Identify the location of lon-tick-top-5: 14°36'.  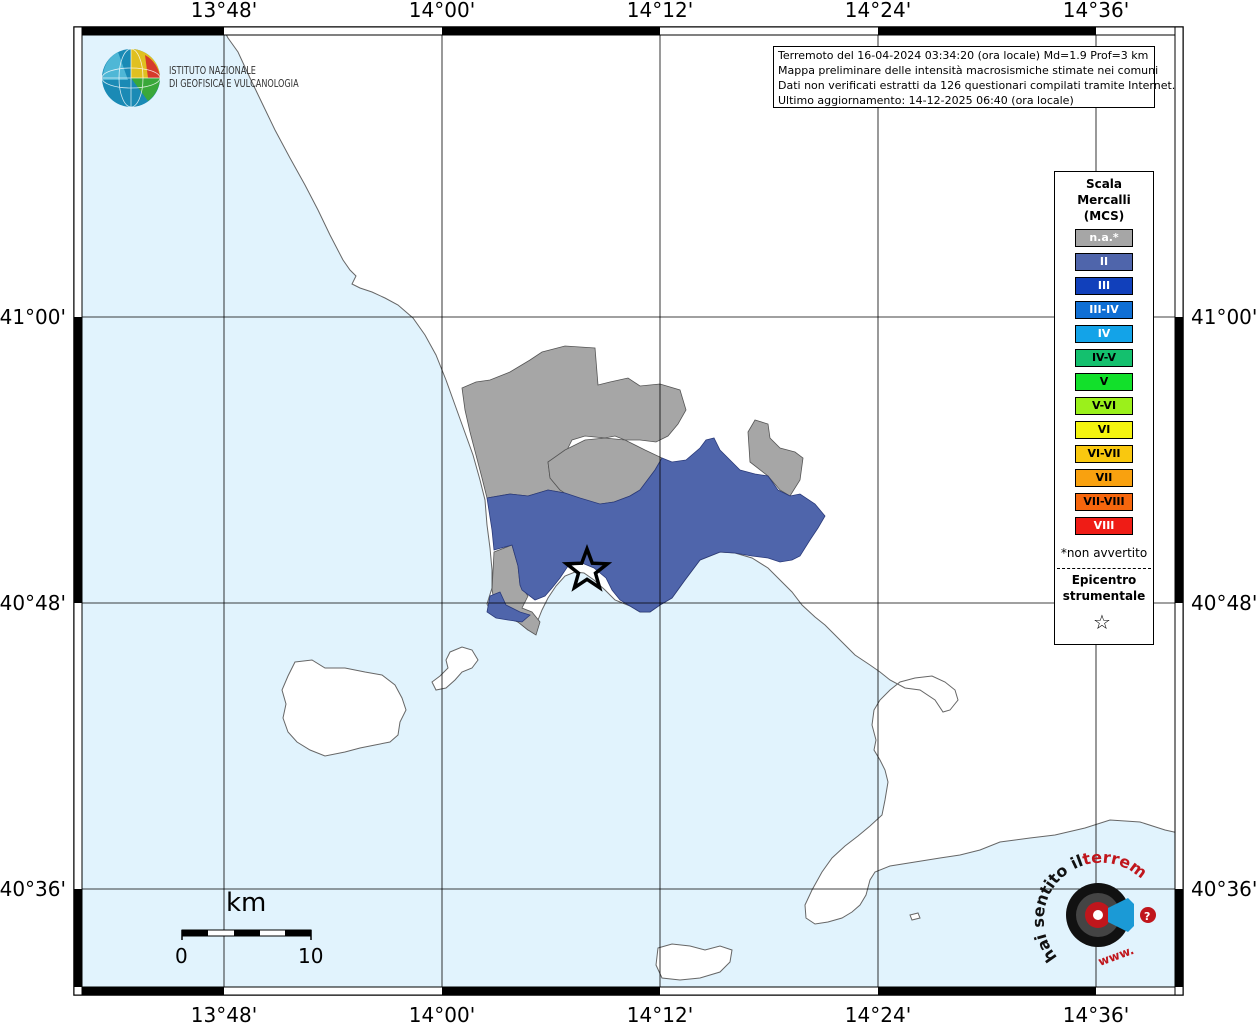
(1096, 11).